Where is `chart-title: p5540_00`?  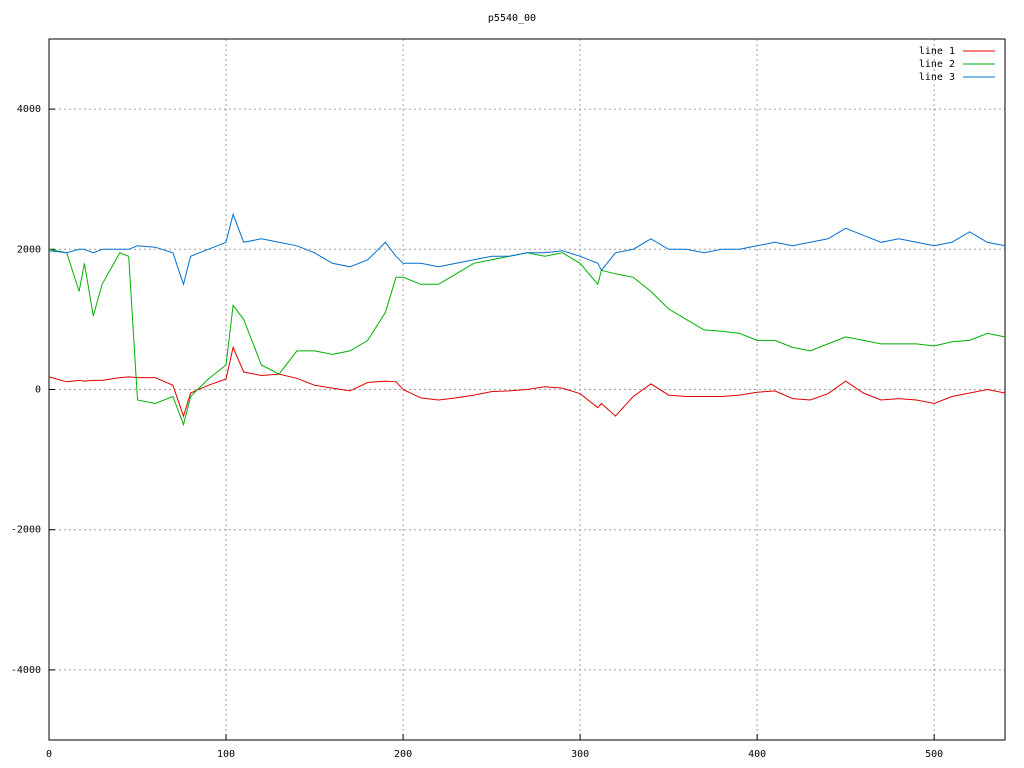
chart-title: p5540_00 is located at coordinates (512, 18).